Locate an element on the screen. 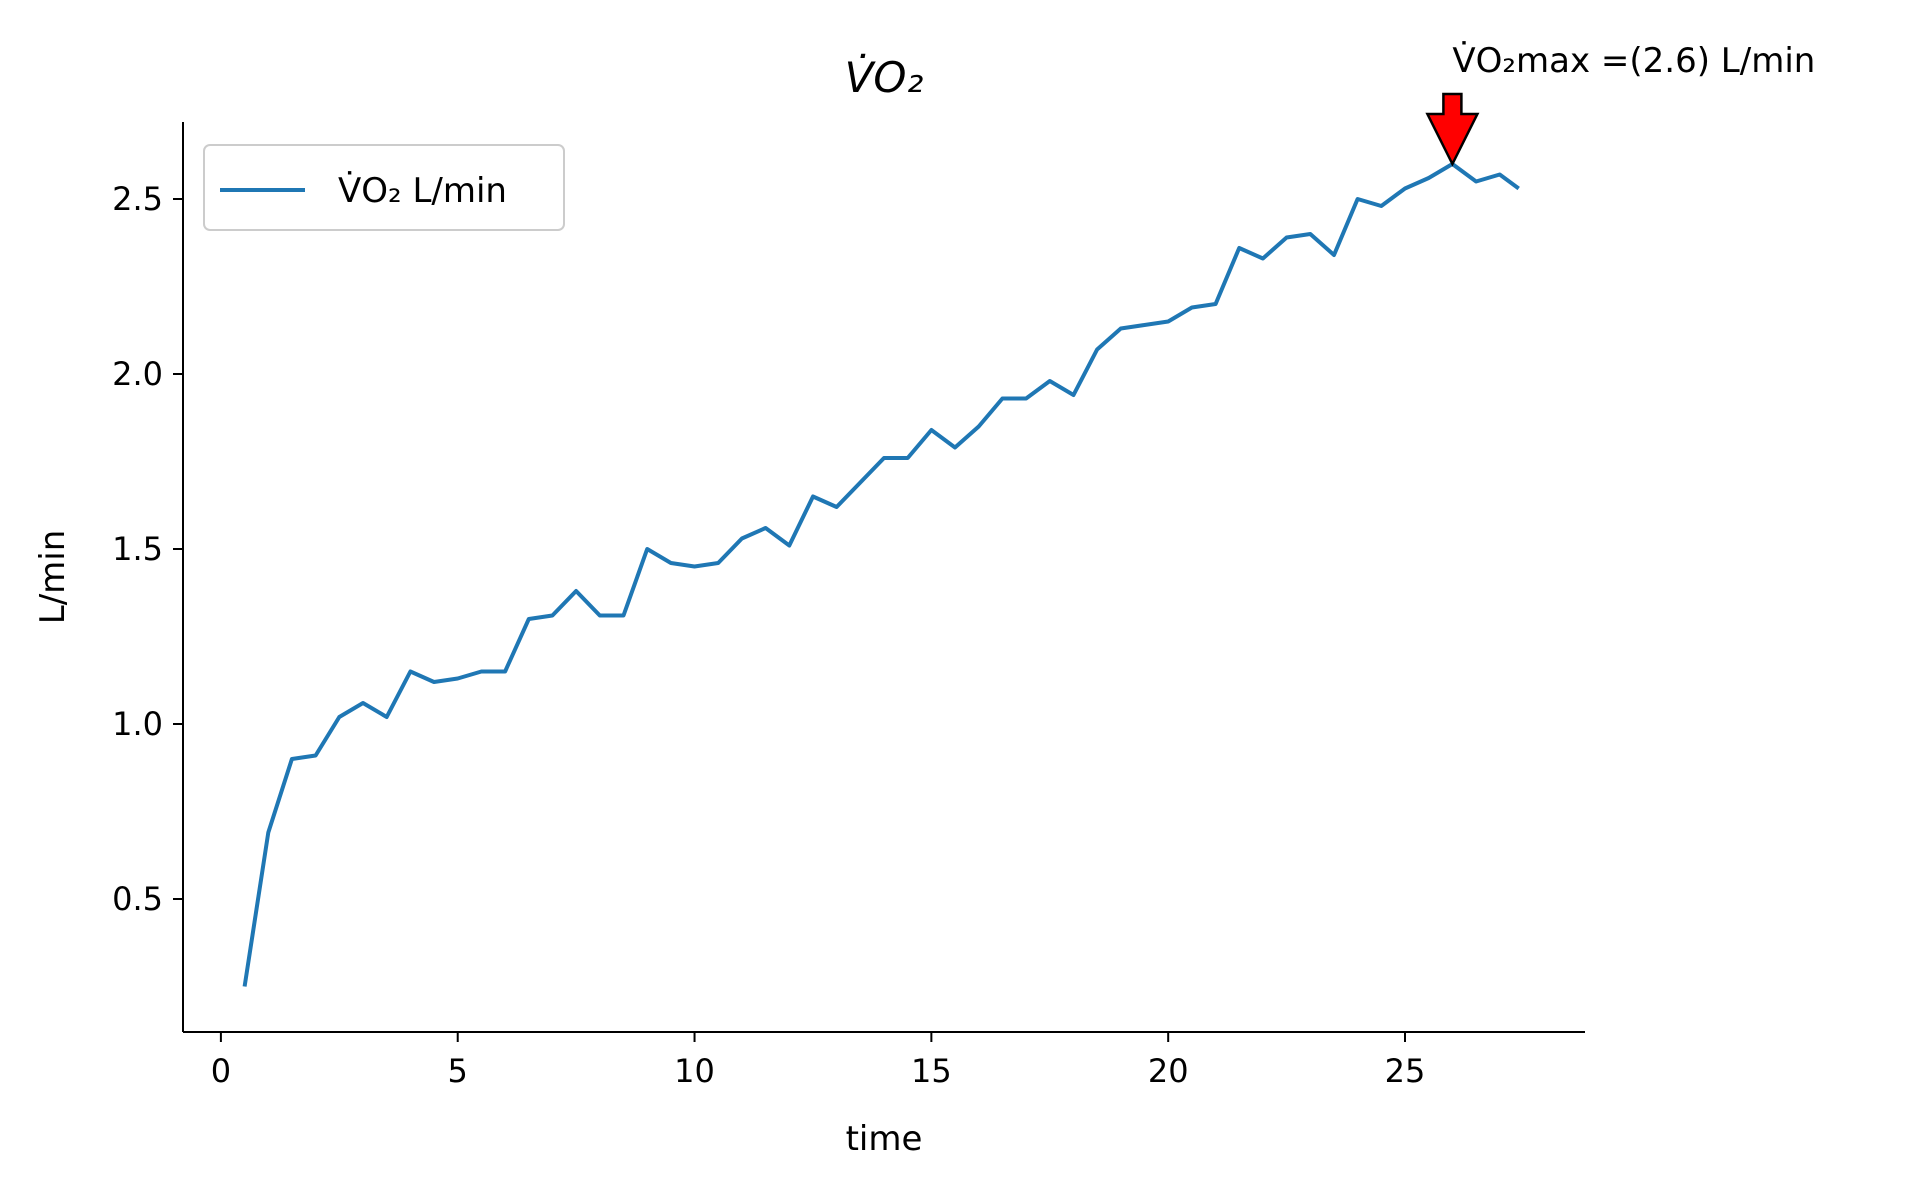  legend-box is located at coordinates (384, 187).